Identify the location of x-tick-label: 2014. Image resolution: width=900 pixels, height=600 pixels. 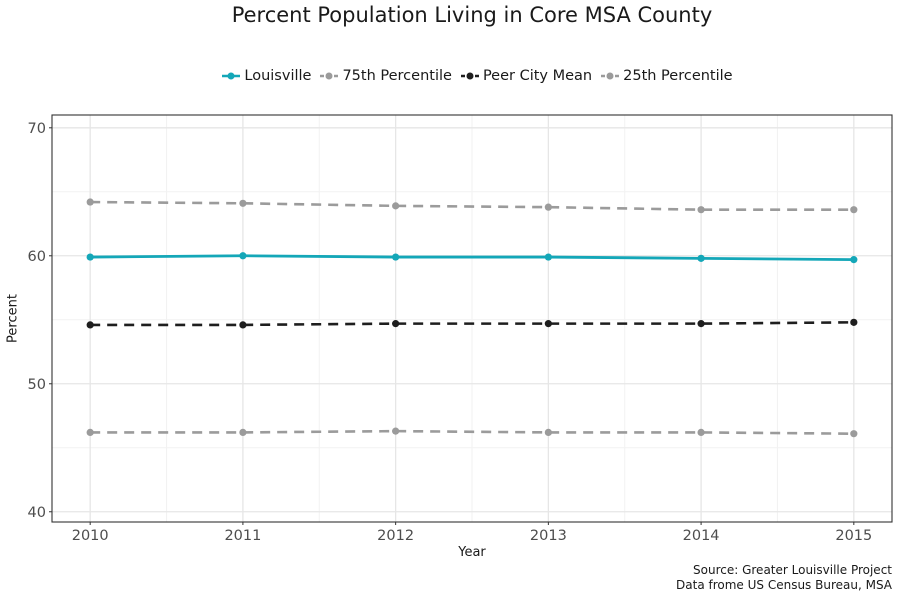
(701, 536).